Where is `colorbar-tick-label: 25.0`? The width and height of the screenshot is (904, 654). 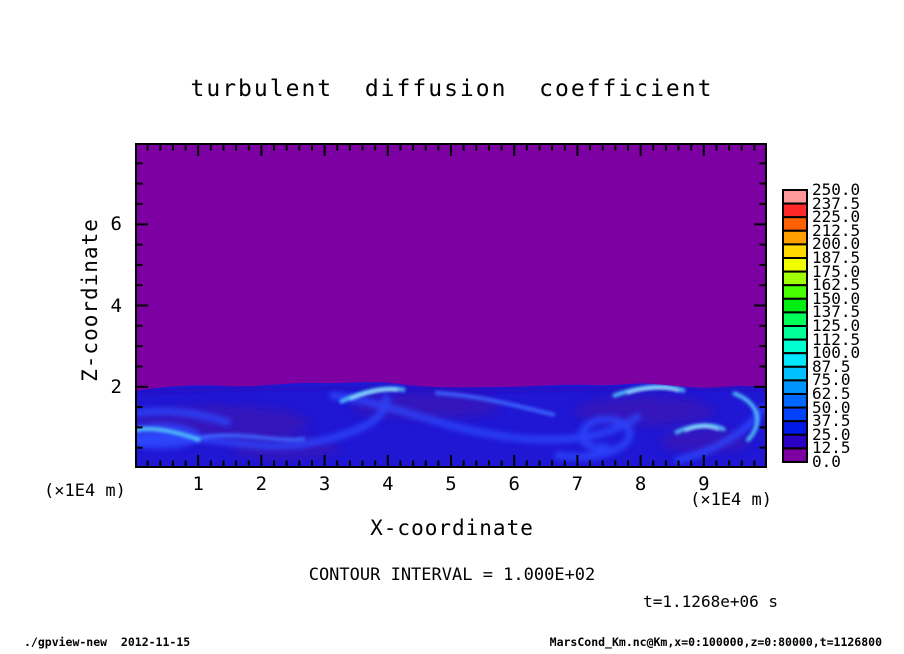
colorbar-tick-label: 25.0 is located at coordinates (831, 434).